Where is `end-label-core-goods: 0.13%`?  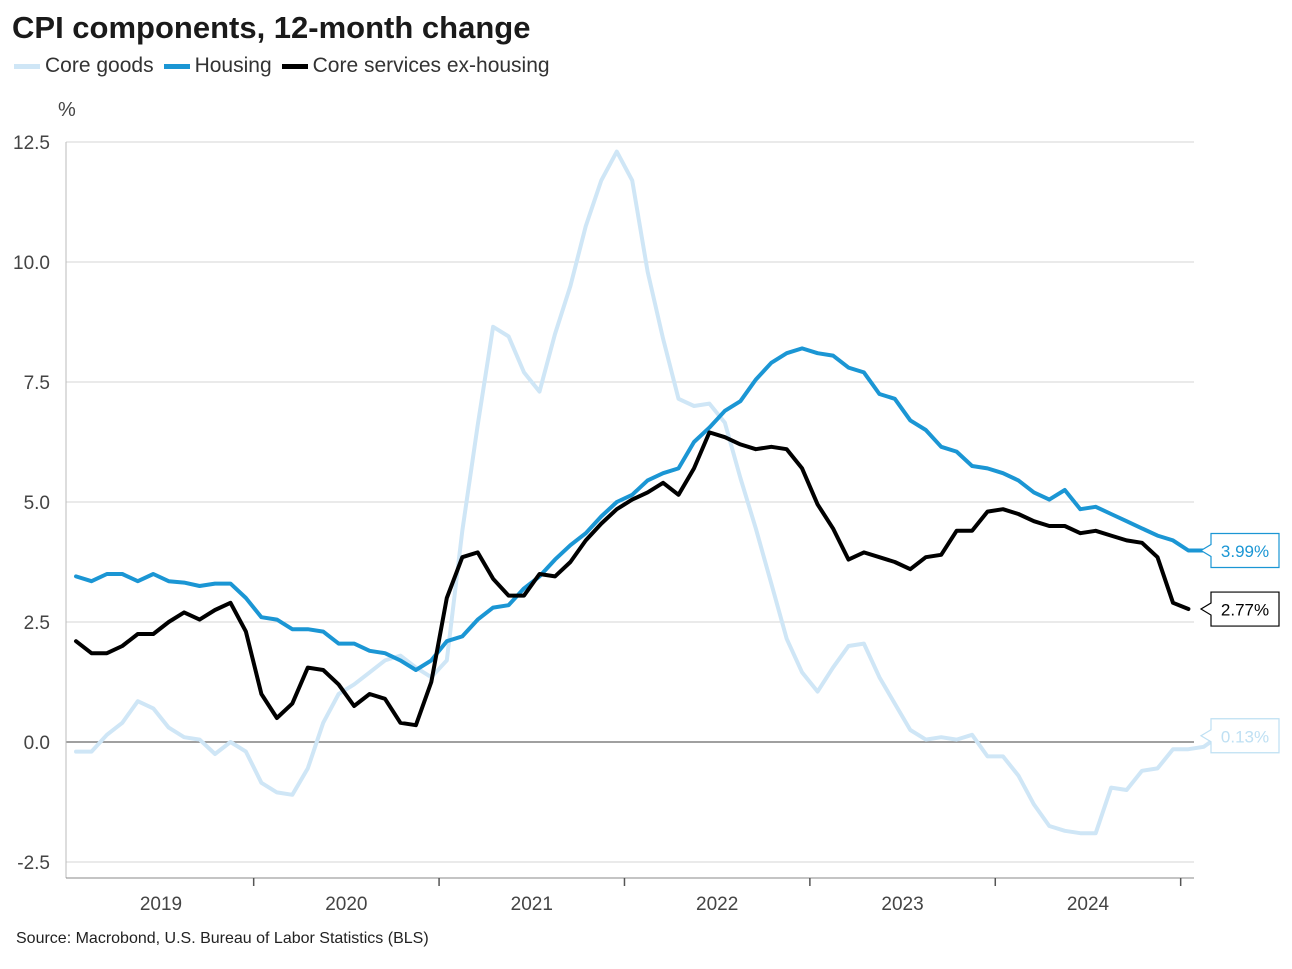 end-label-core-goods: 0.13% is located at coordinates (1245, 736).